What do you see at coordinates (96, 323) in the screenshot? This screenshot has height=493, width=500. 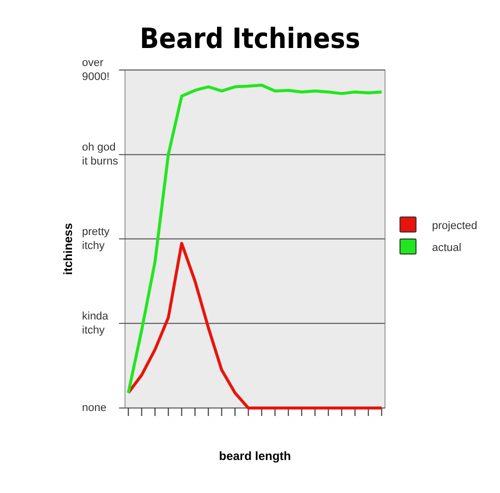 I see `ref-line-label: kinda itchy` at bounding box center [96, 323].